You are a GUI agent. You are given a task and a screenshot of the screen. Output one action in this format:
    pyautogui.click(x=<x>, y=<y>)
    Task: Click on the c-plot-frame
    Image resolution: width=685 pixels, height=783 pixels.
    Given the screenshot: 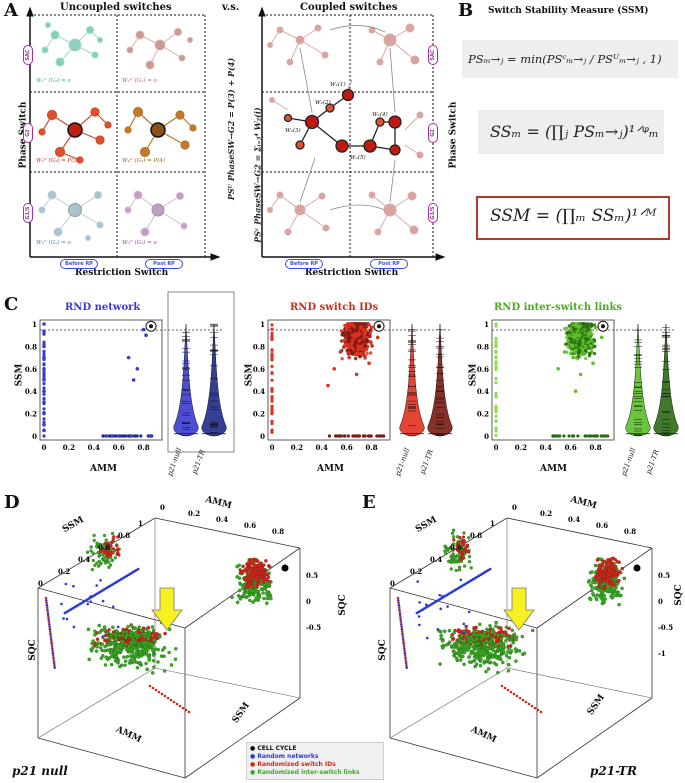 What is the action you would take?
    pyautogui.click(x=329, y=380)
    